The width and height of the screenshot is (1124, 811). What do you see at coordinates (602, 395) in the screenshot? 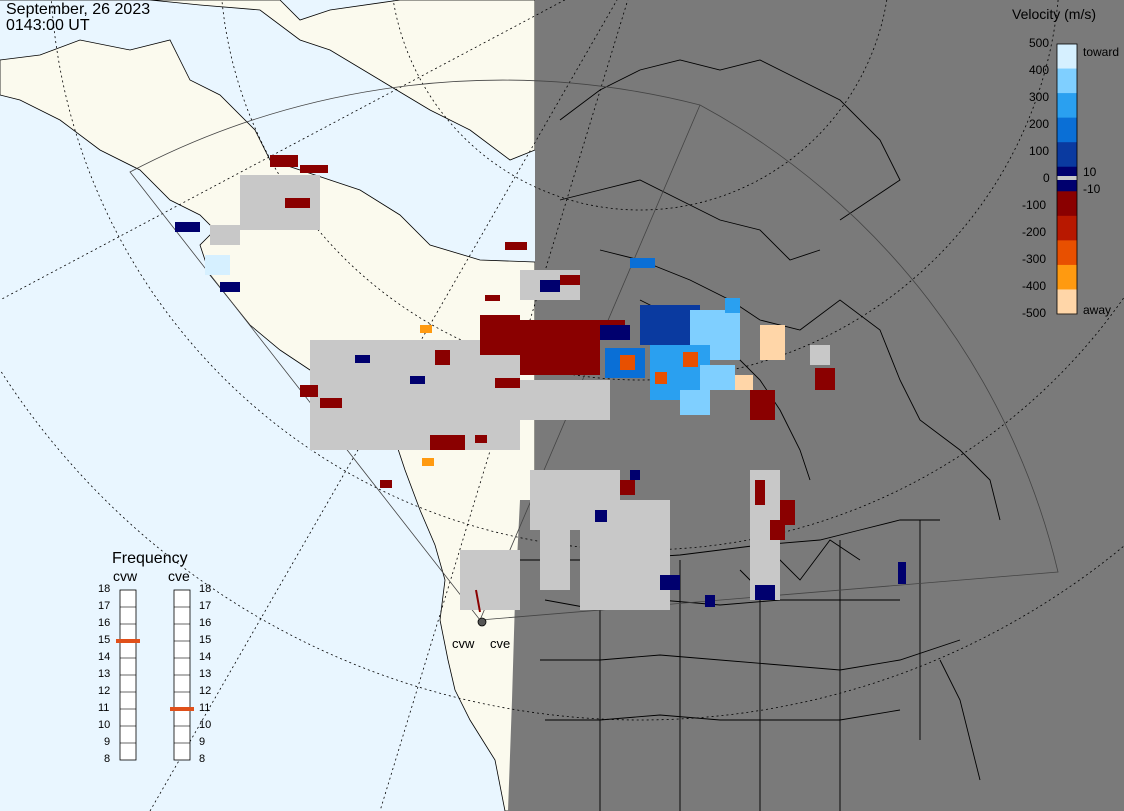
I see `velocity-cells-fast-away` at bounding box center [602, 395].